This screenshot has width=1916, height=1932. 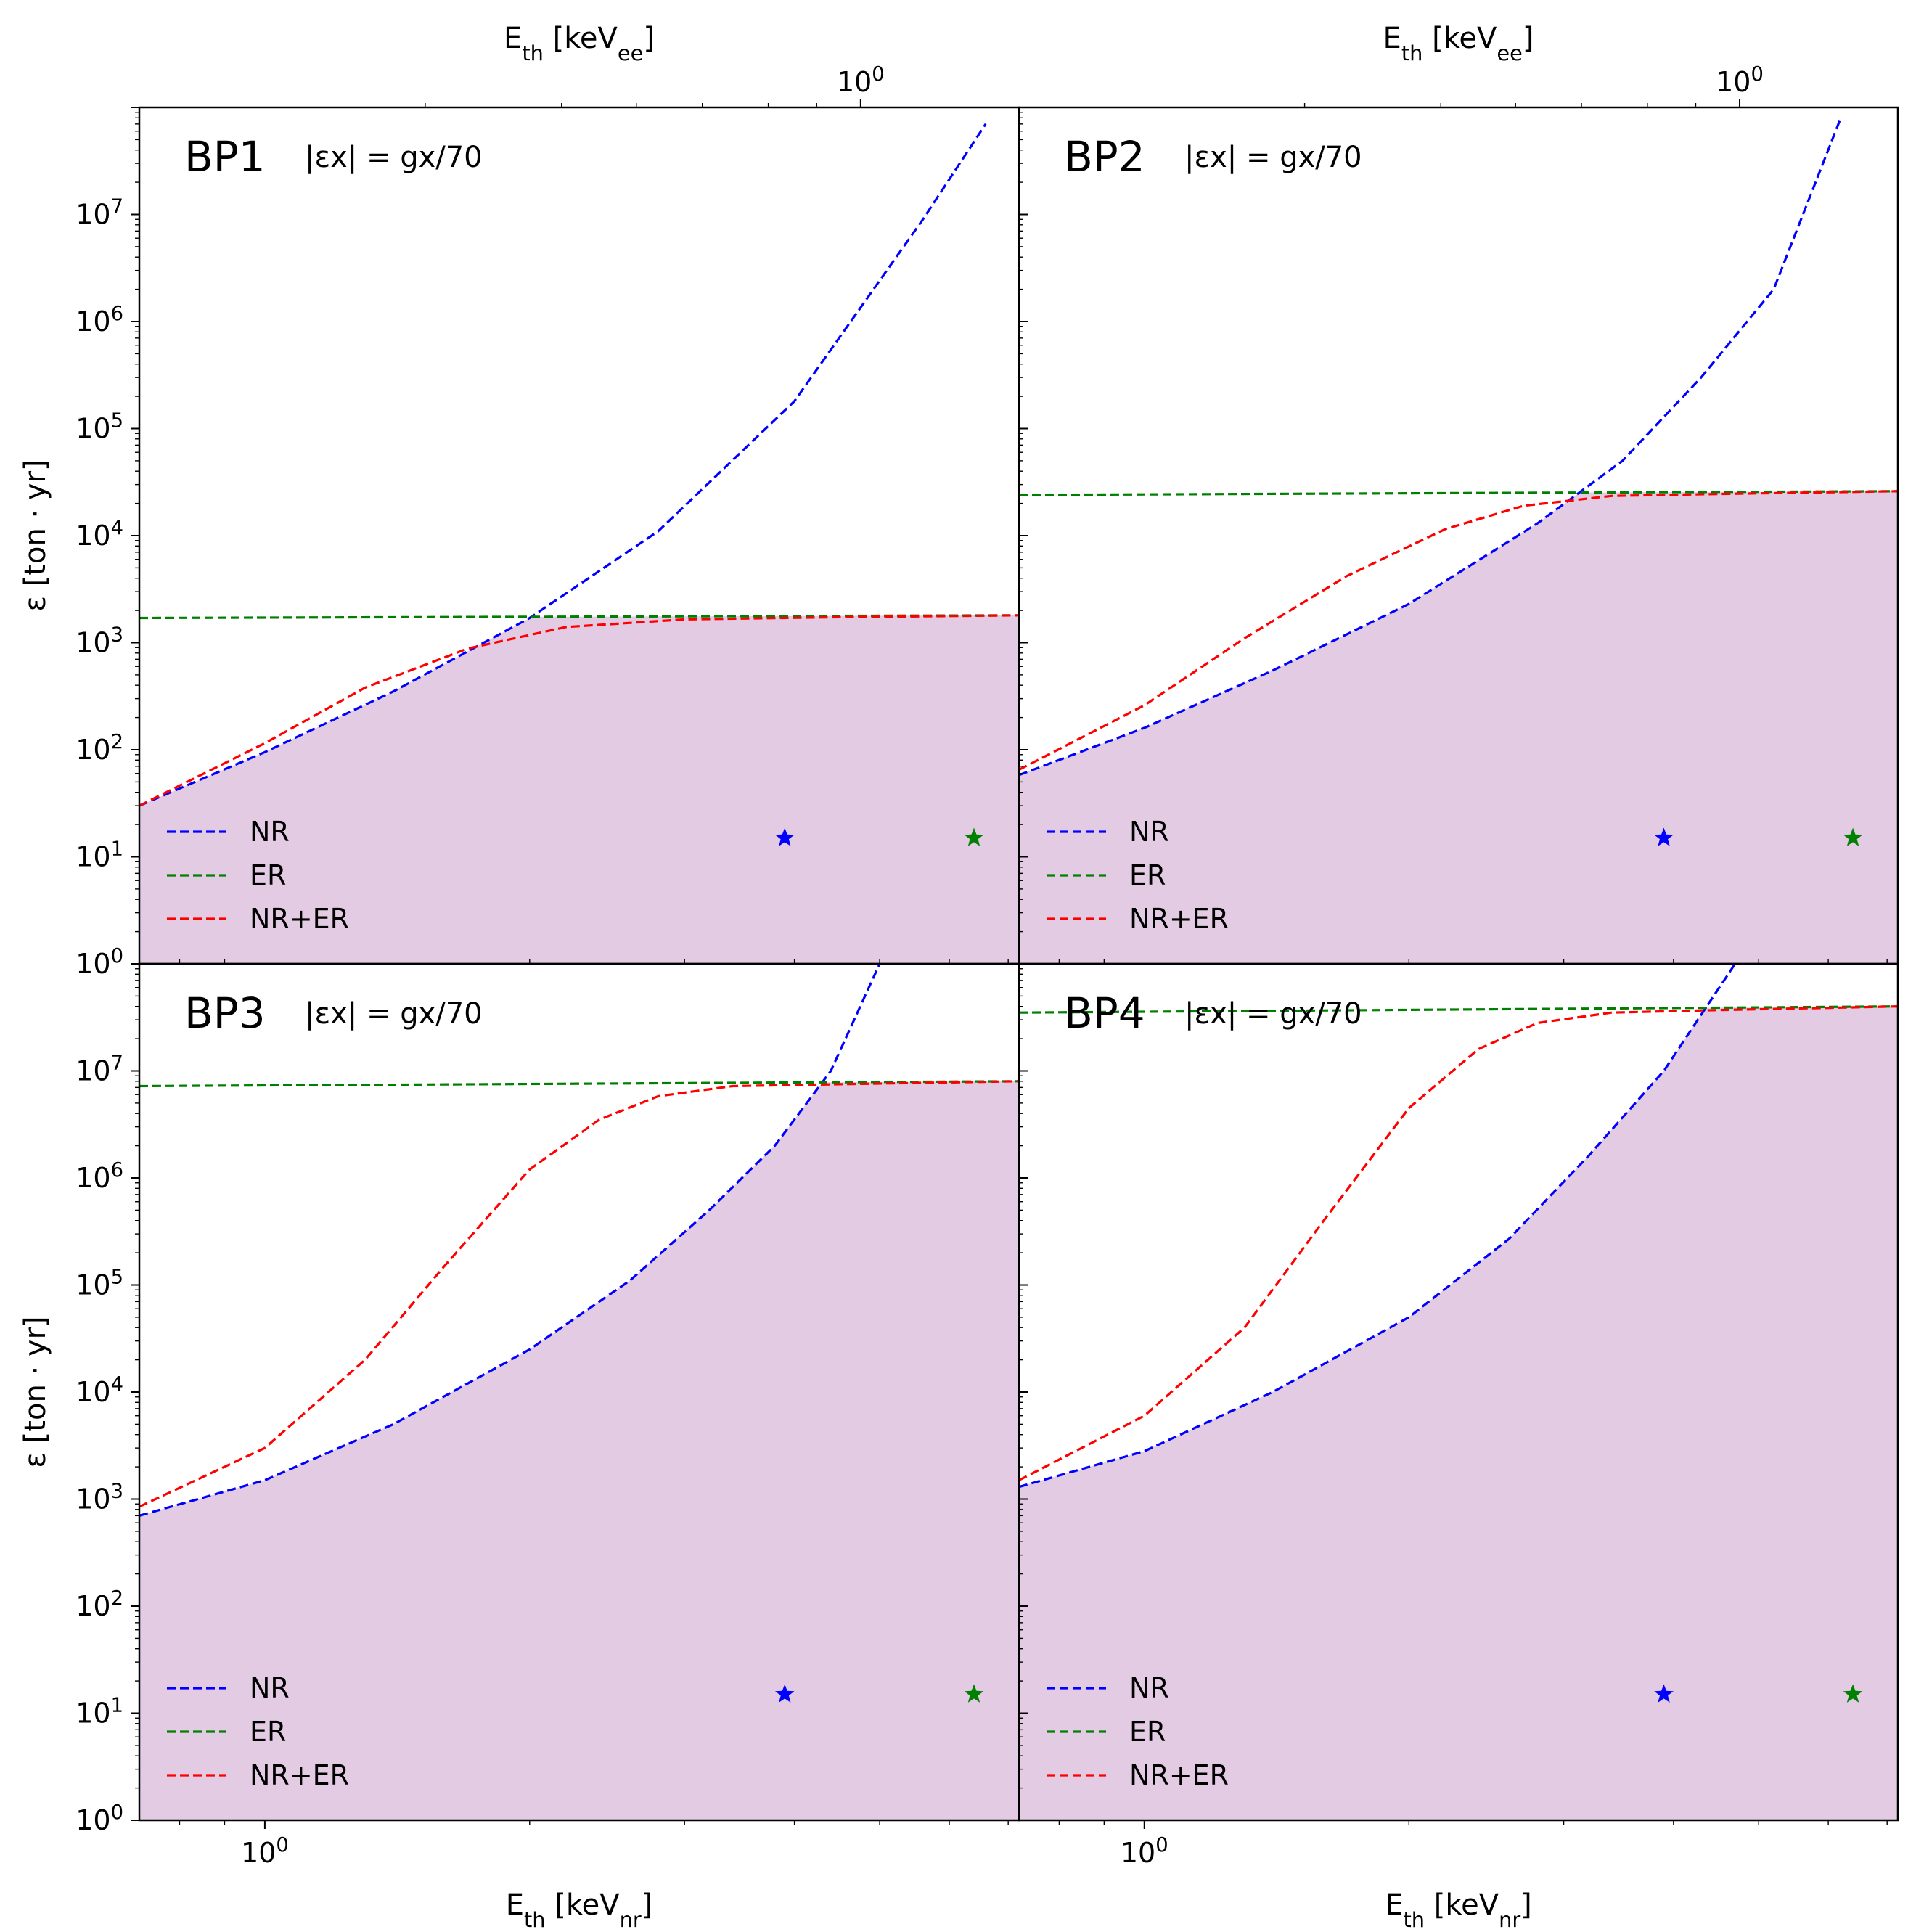 I want to click on panel-label: BP2, so click(x=1104, y=156).